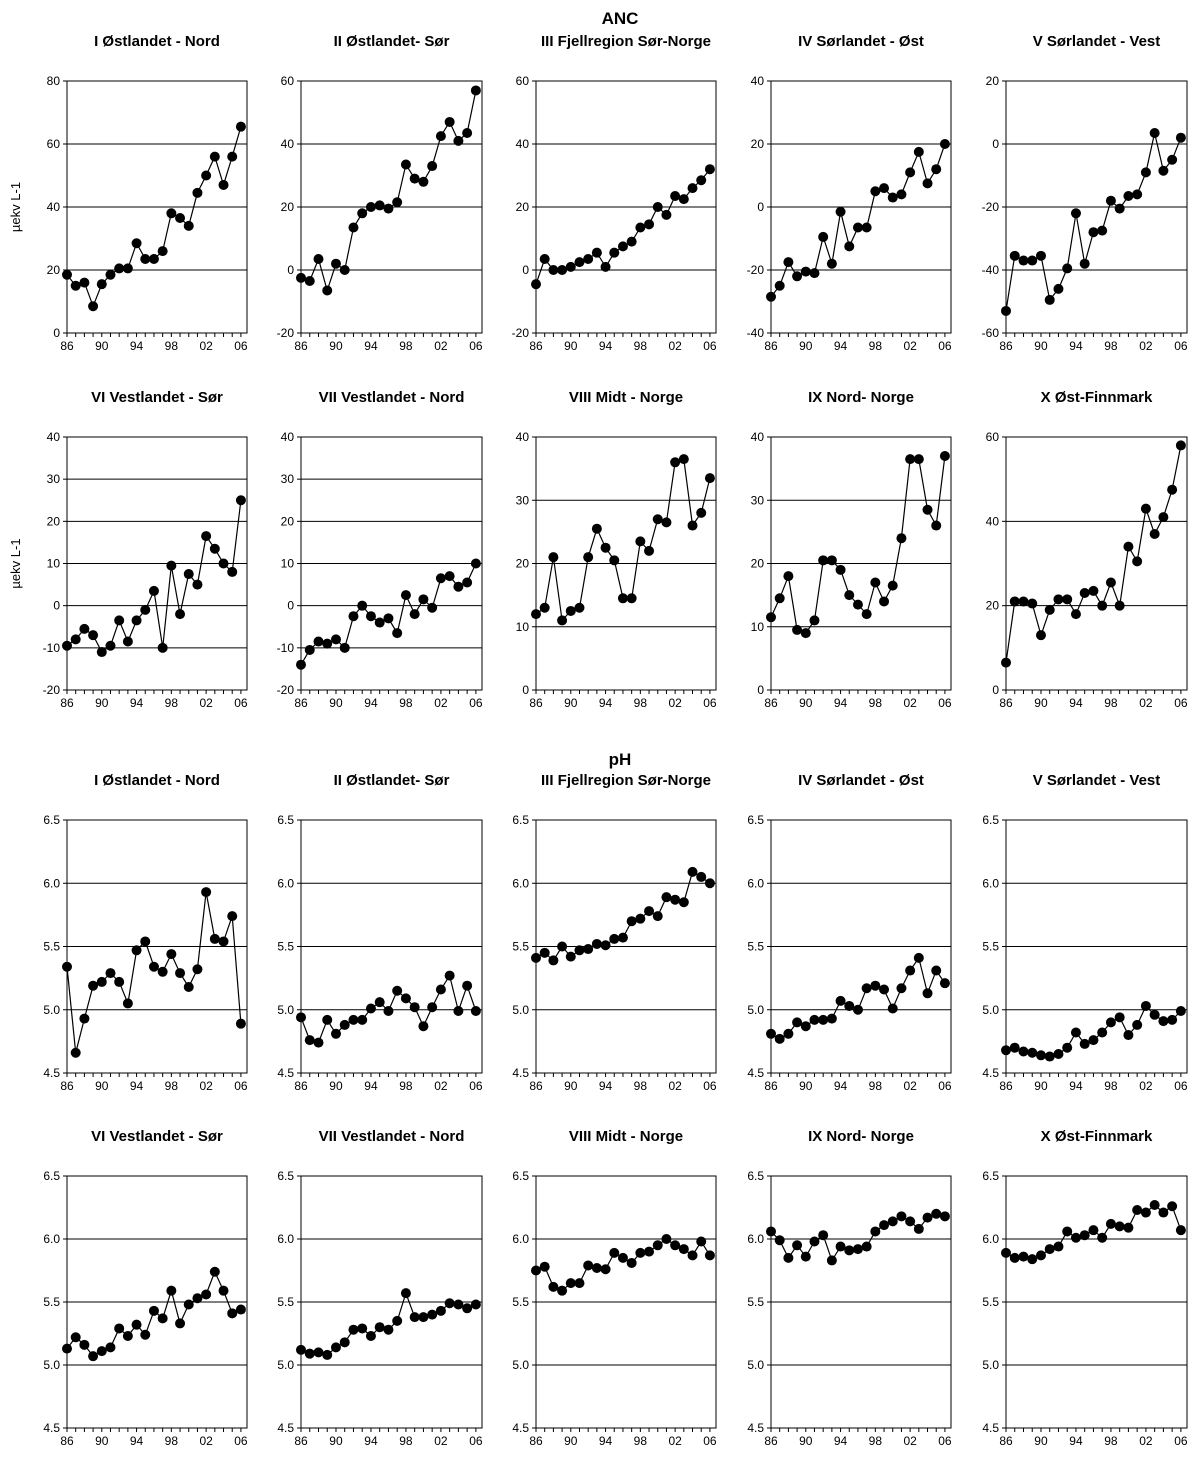 The width and height of the screenshot is (1201, 1457). What do you see at coordinates (523, 437) in the screenshot?
I see `y-tick-label: 40` at bounding box center [523, 437].